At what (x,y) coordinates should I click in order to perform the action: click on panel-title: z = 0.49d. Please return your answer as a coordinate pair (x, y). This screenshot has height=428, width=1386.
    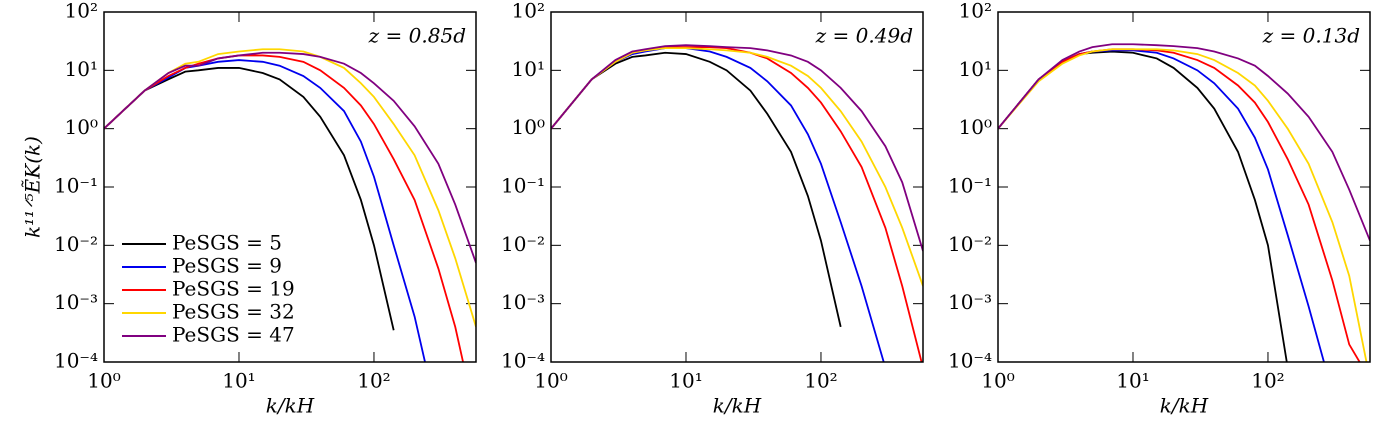
    Looking at the image, I should click on (864, 36).